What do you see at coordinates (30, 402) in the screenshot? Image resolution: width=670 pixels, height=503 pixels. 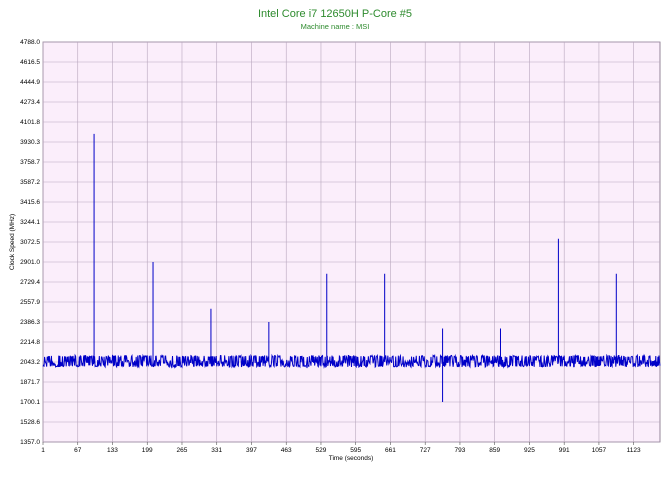 I see `y-tick-label: 1700.1` at bounding box center [30, 402].